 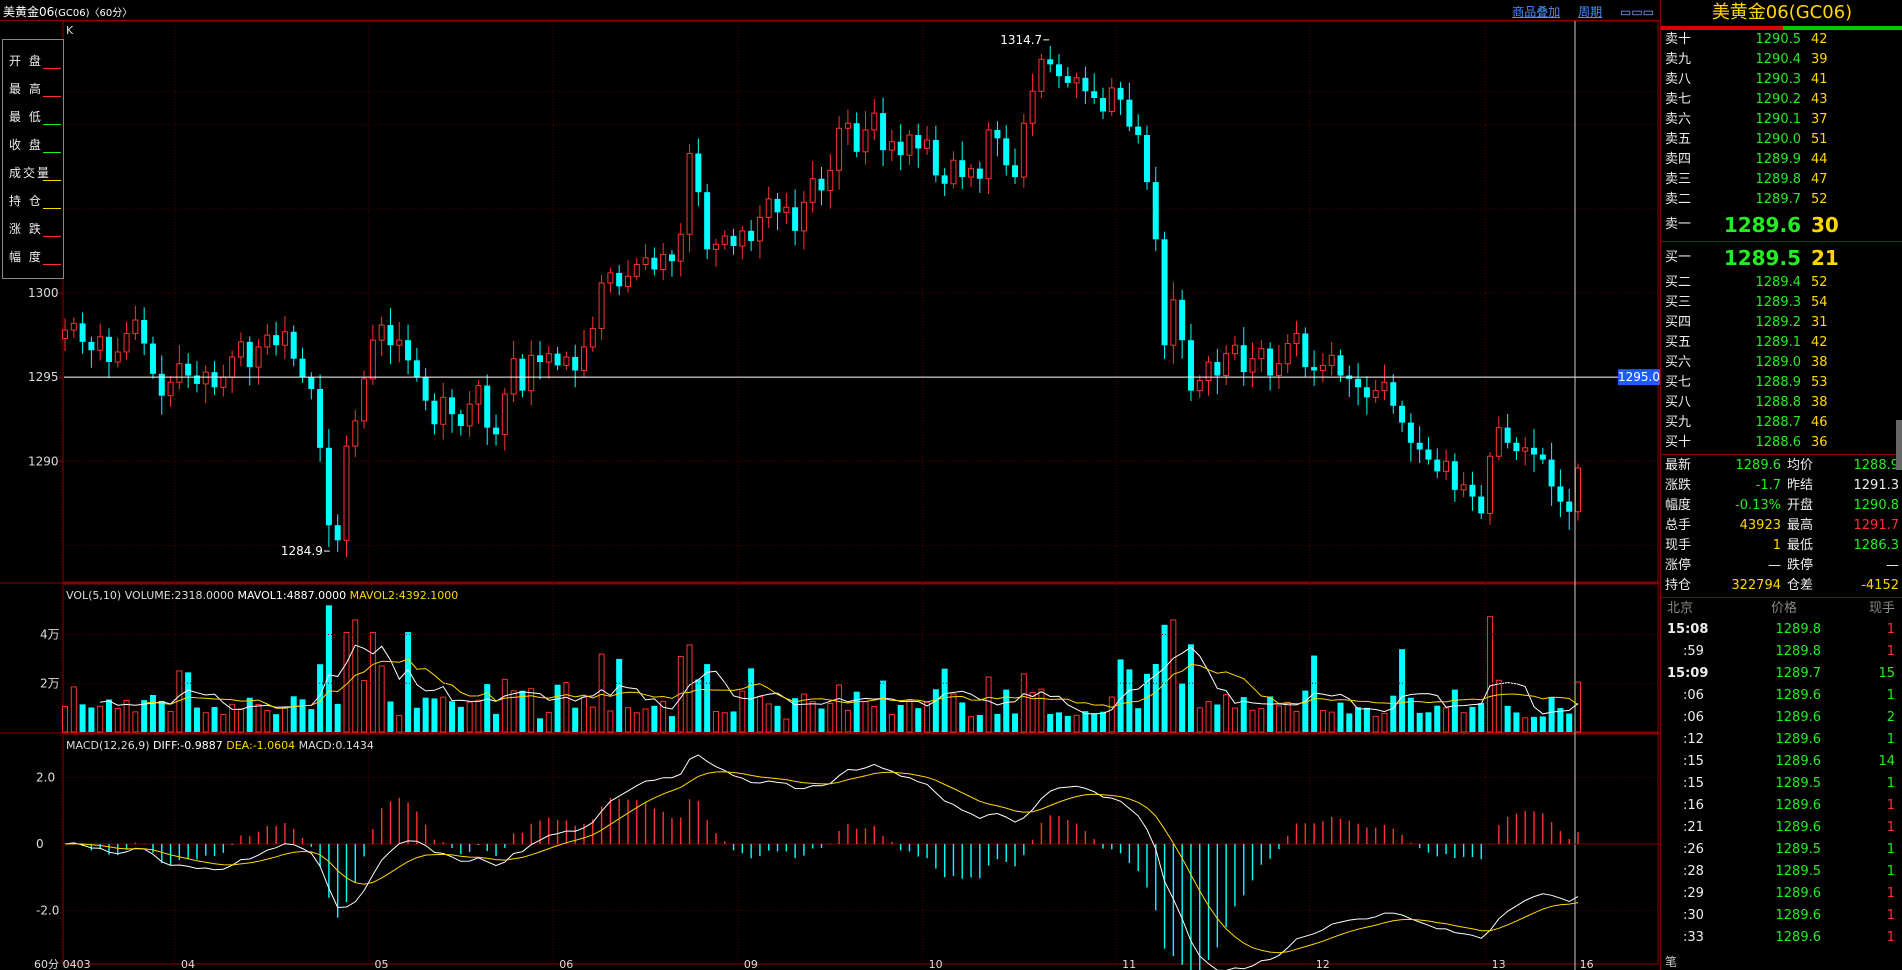 What do you see at coordinates (1778, 59) in the screenshot?
I see `ask-row-price: 1290.4` at bounding box center [1778, 59].